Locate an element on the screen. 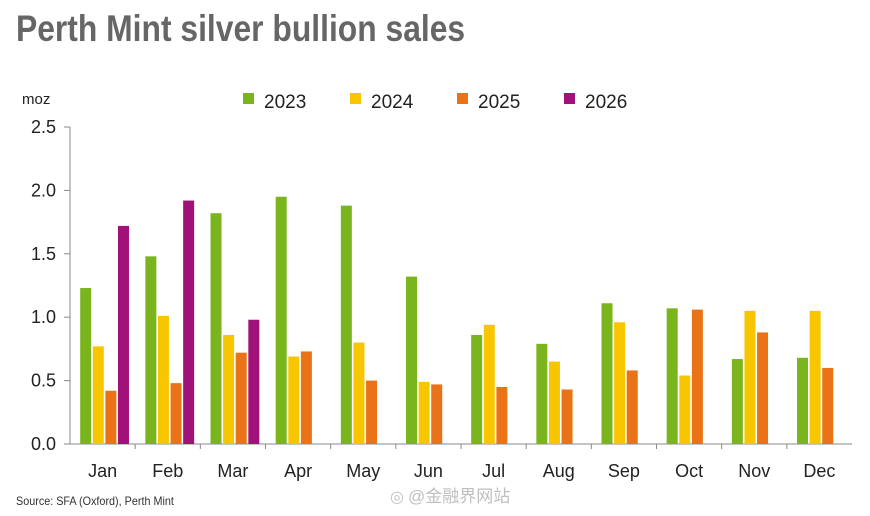 This screenshot has height=516, width=870. watermark: ◎ @金融界网站 is located at coordinates (450, 494).